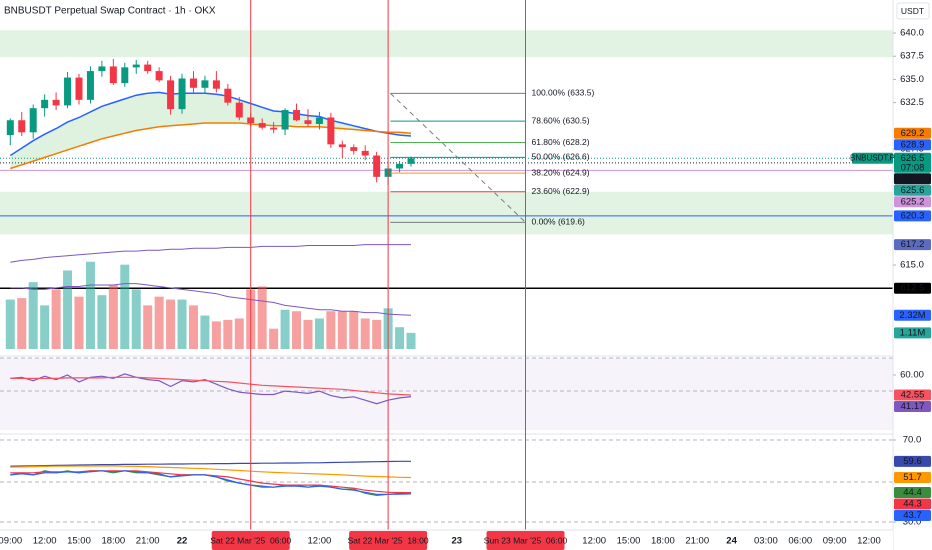 The width and height of the screenshot is (932, 550). I want to click on price-tag-label: 612.5, so click(913, 288).